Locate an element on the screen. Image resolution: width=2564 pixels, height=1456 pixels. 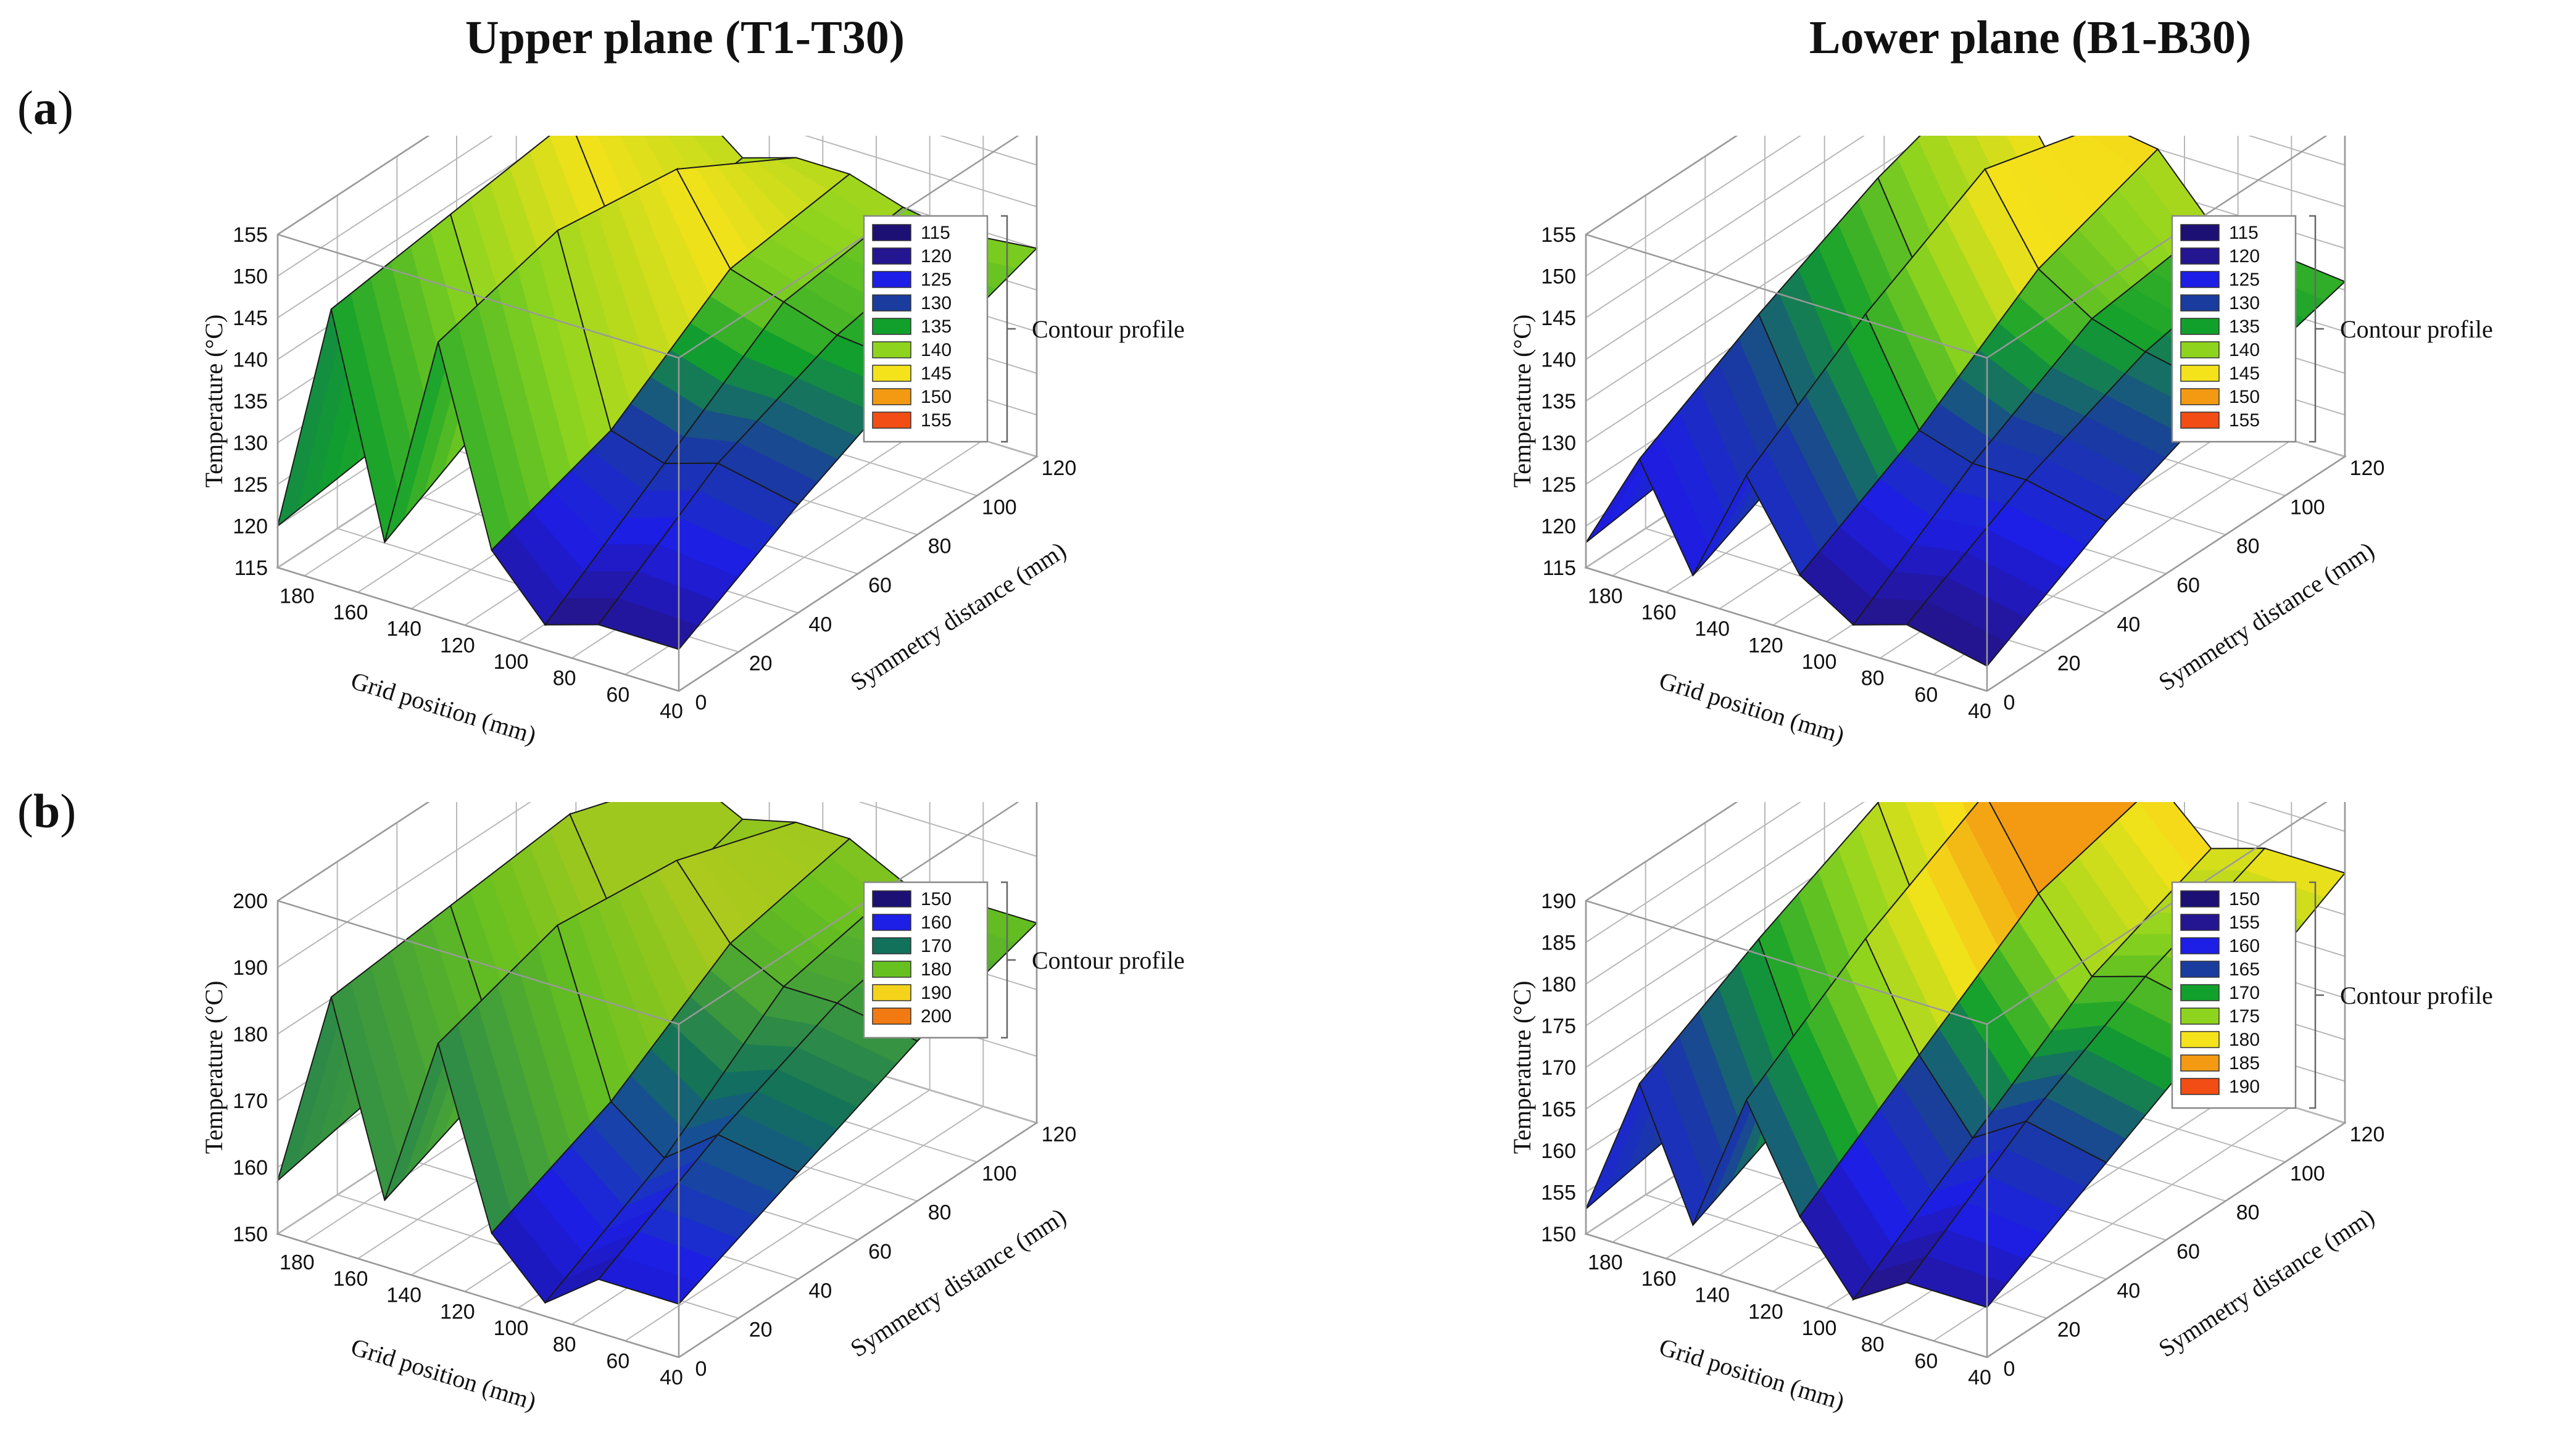
chart-b-lower-ztick: 190 is located at coordinates (1558, 901).